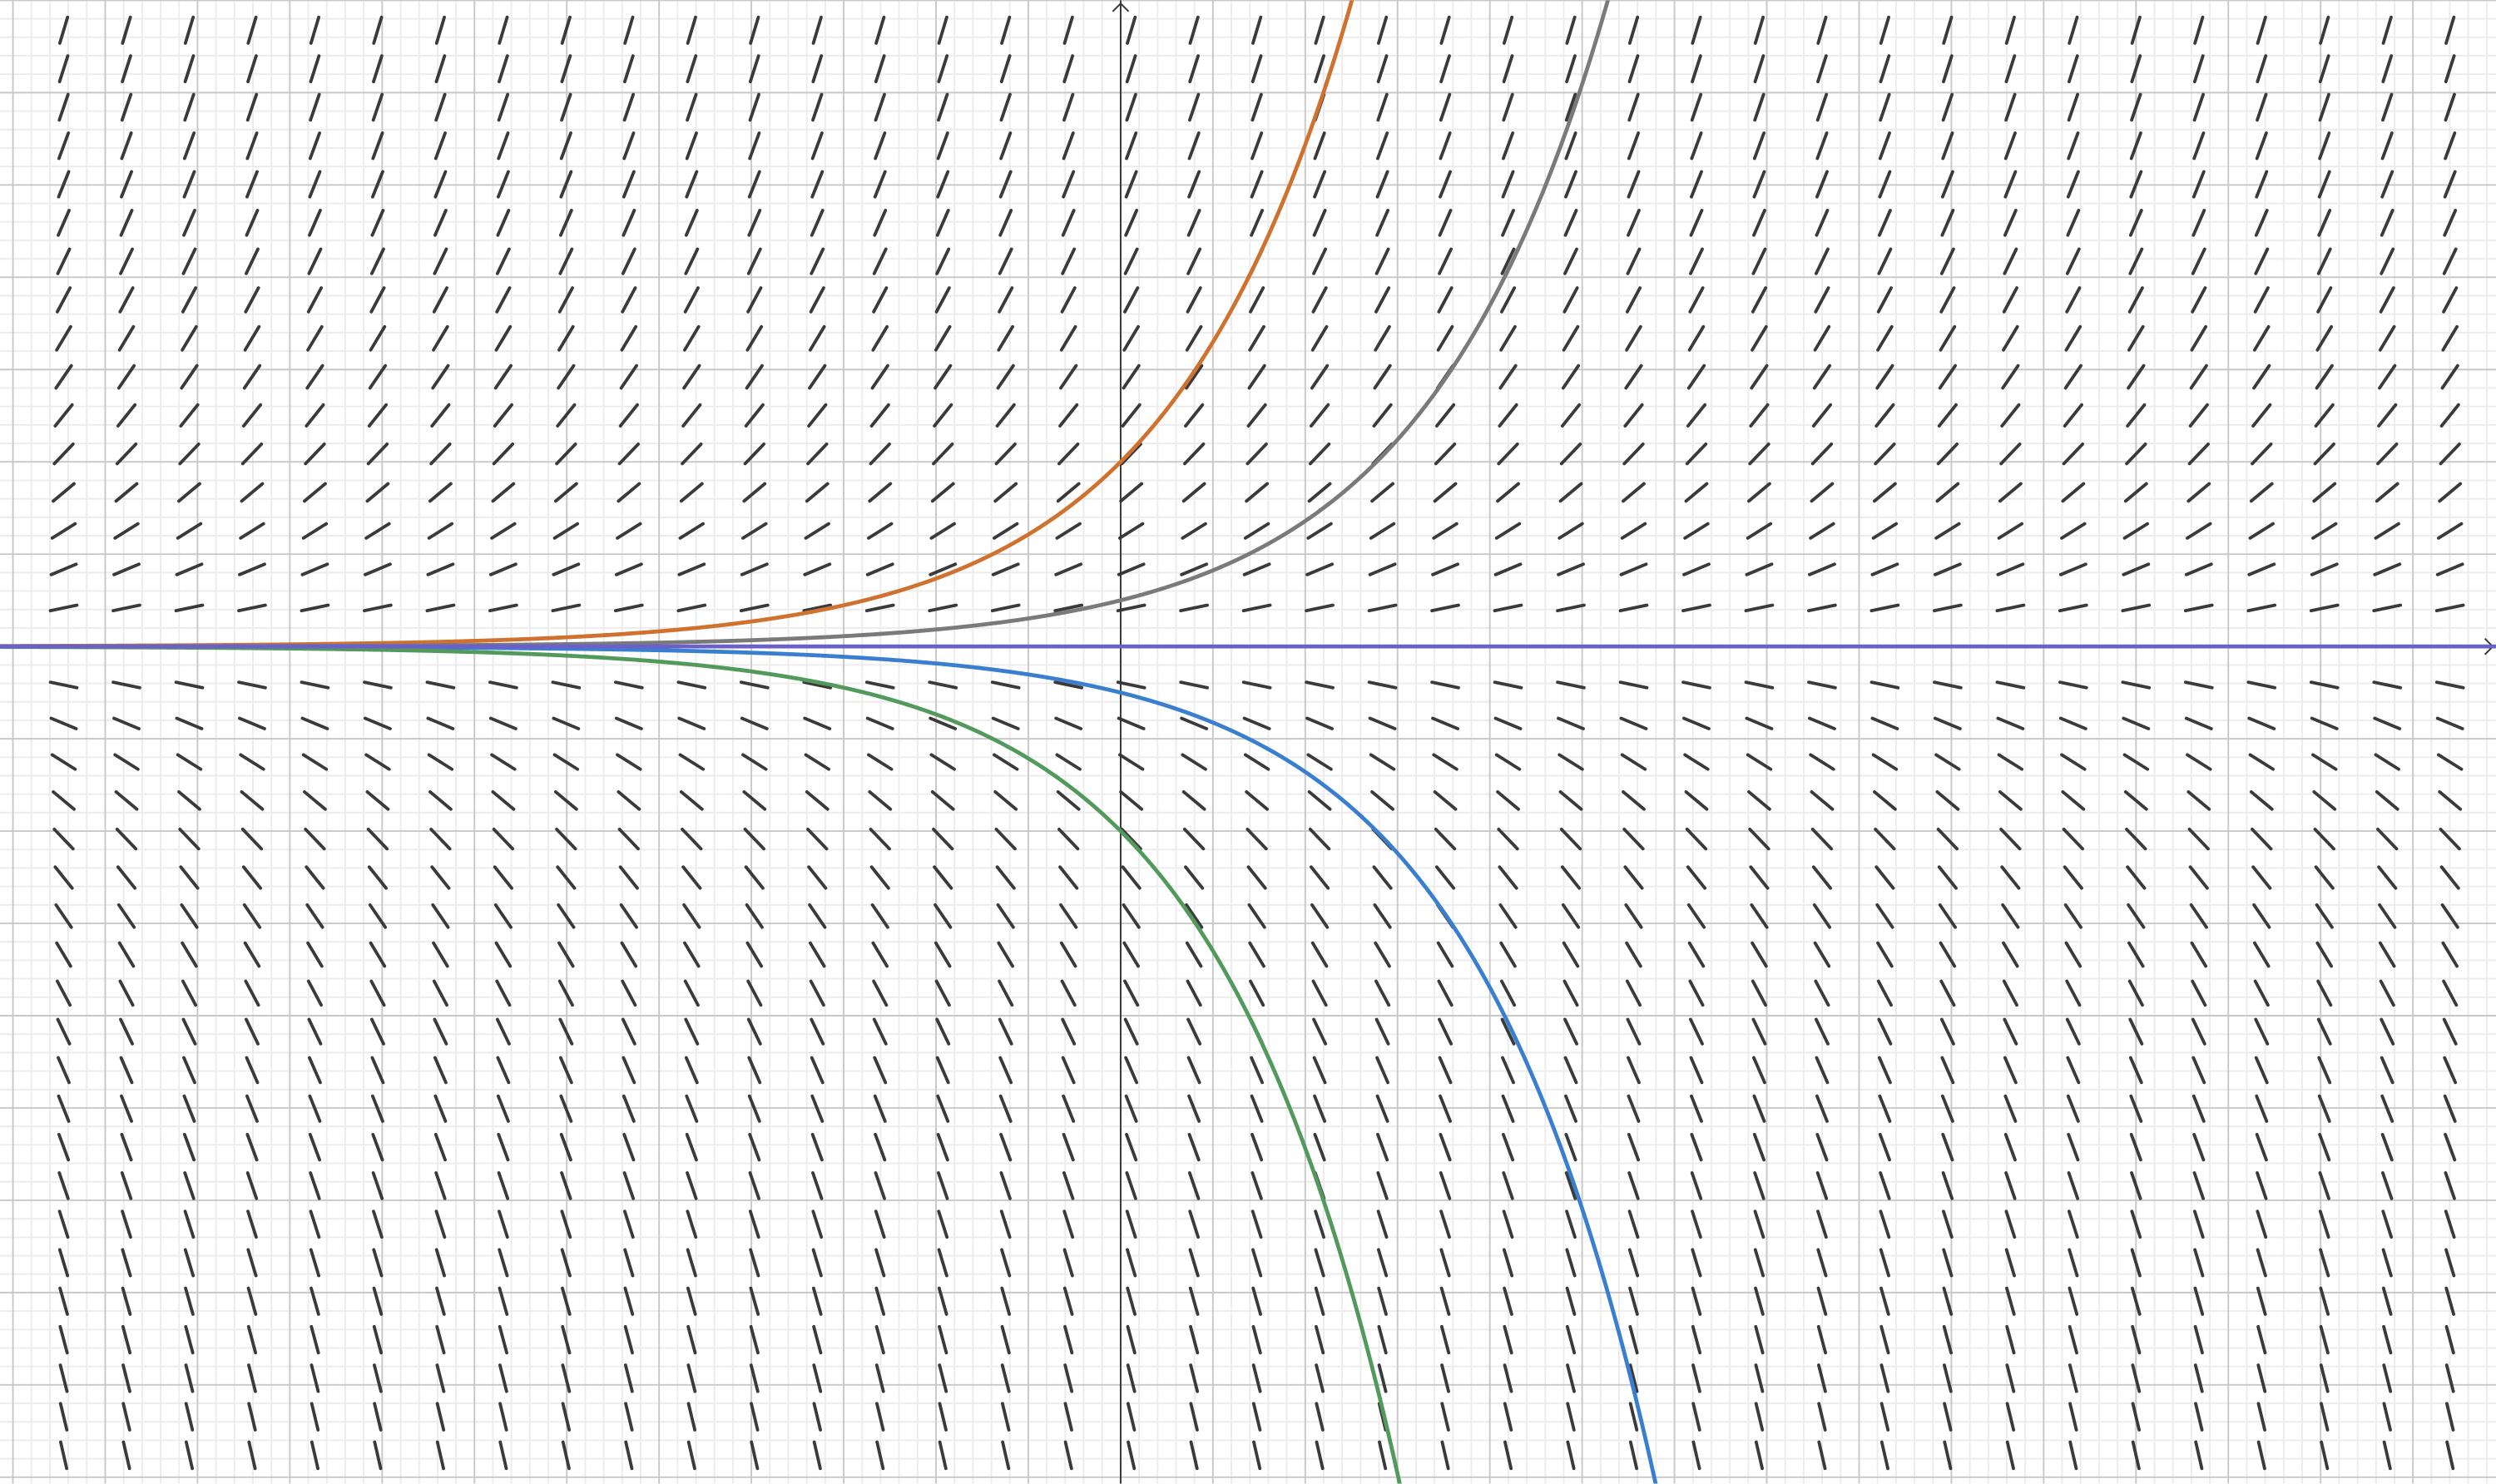  Describe the element at coordinates (1121, 7) in the screenshot. I see `y-axis-arrow` at that location.